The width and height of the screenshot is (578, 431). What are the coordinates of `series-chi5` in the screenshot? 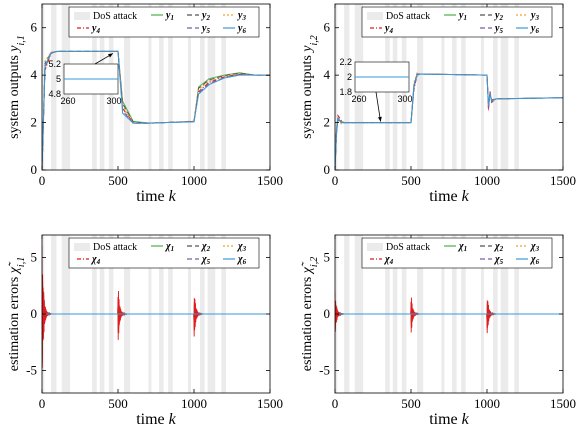 It's located at (156, 309).